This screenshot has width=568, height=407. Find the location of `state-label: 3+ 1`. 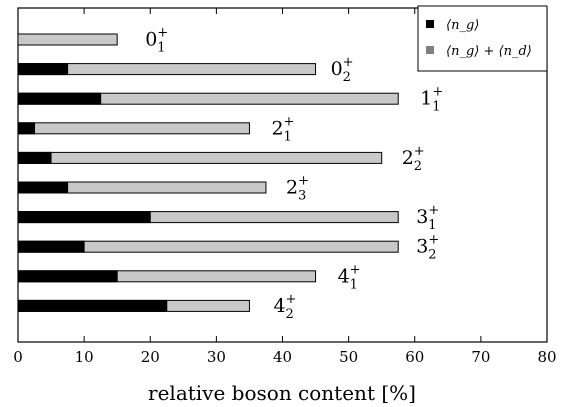

state-label: 3+ 1 is located at coordinates (427, 218).